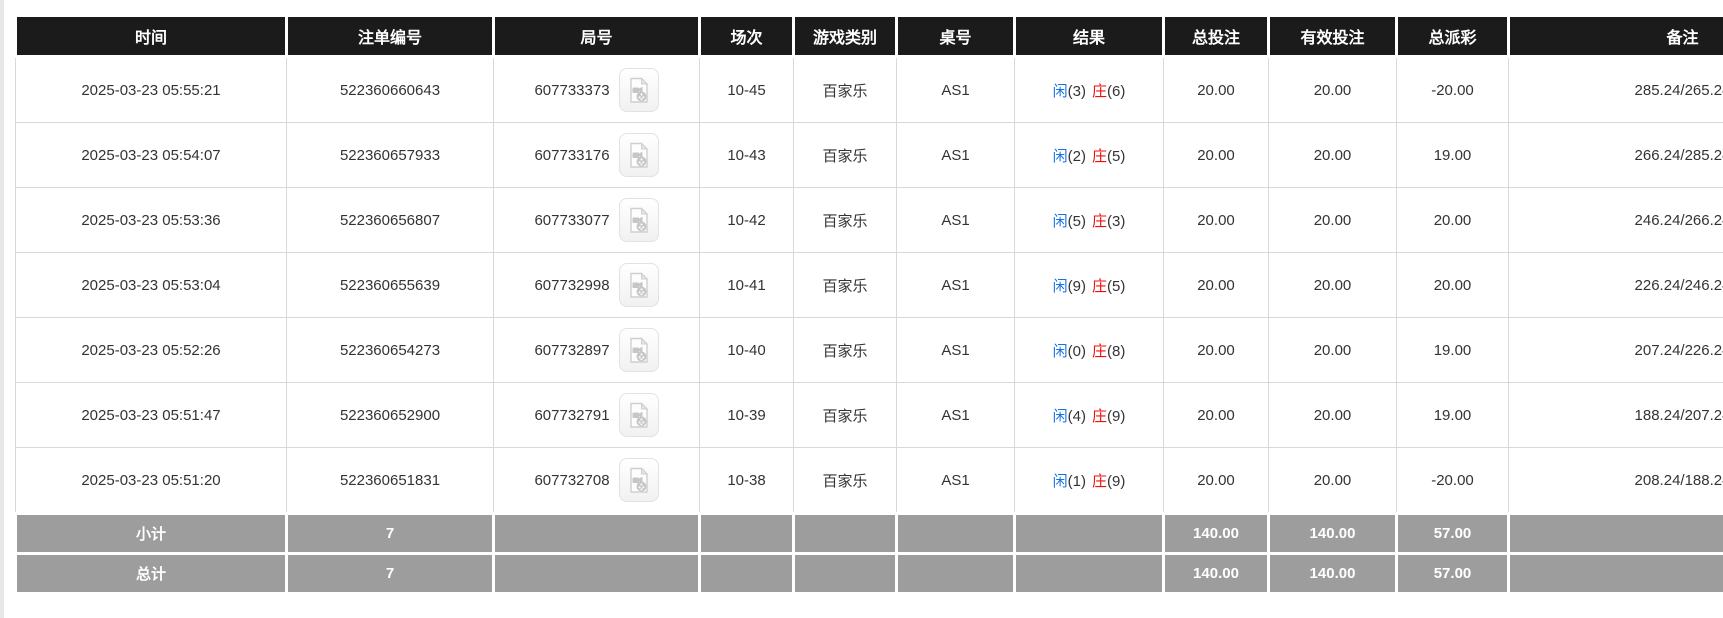 The image size is (1723, 618). I want to click on cell-result: 闲(9) 庄(5), so click(1089, 285).